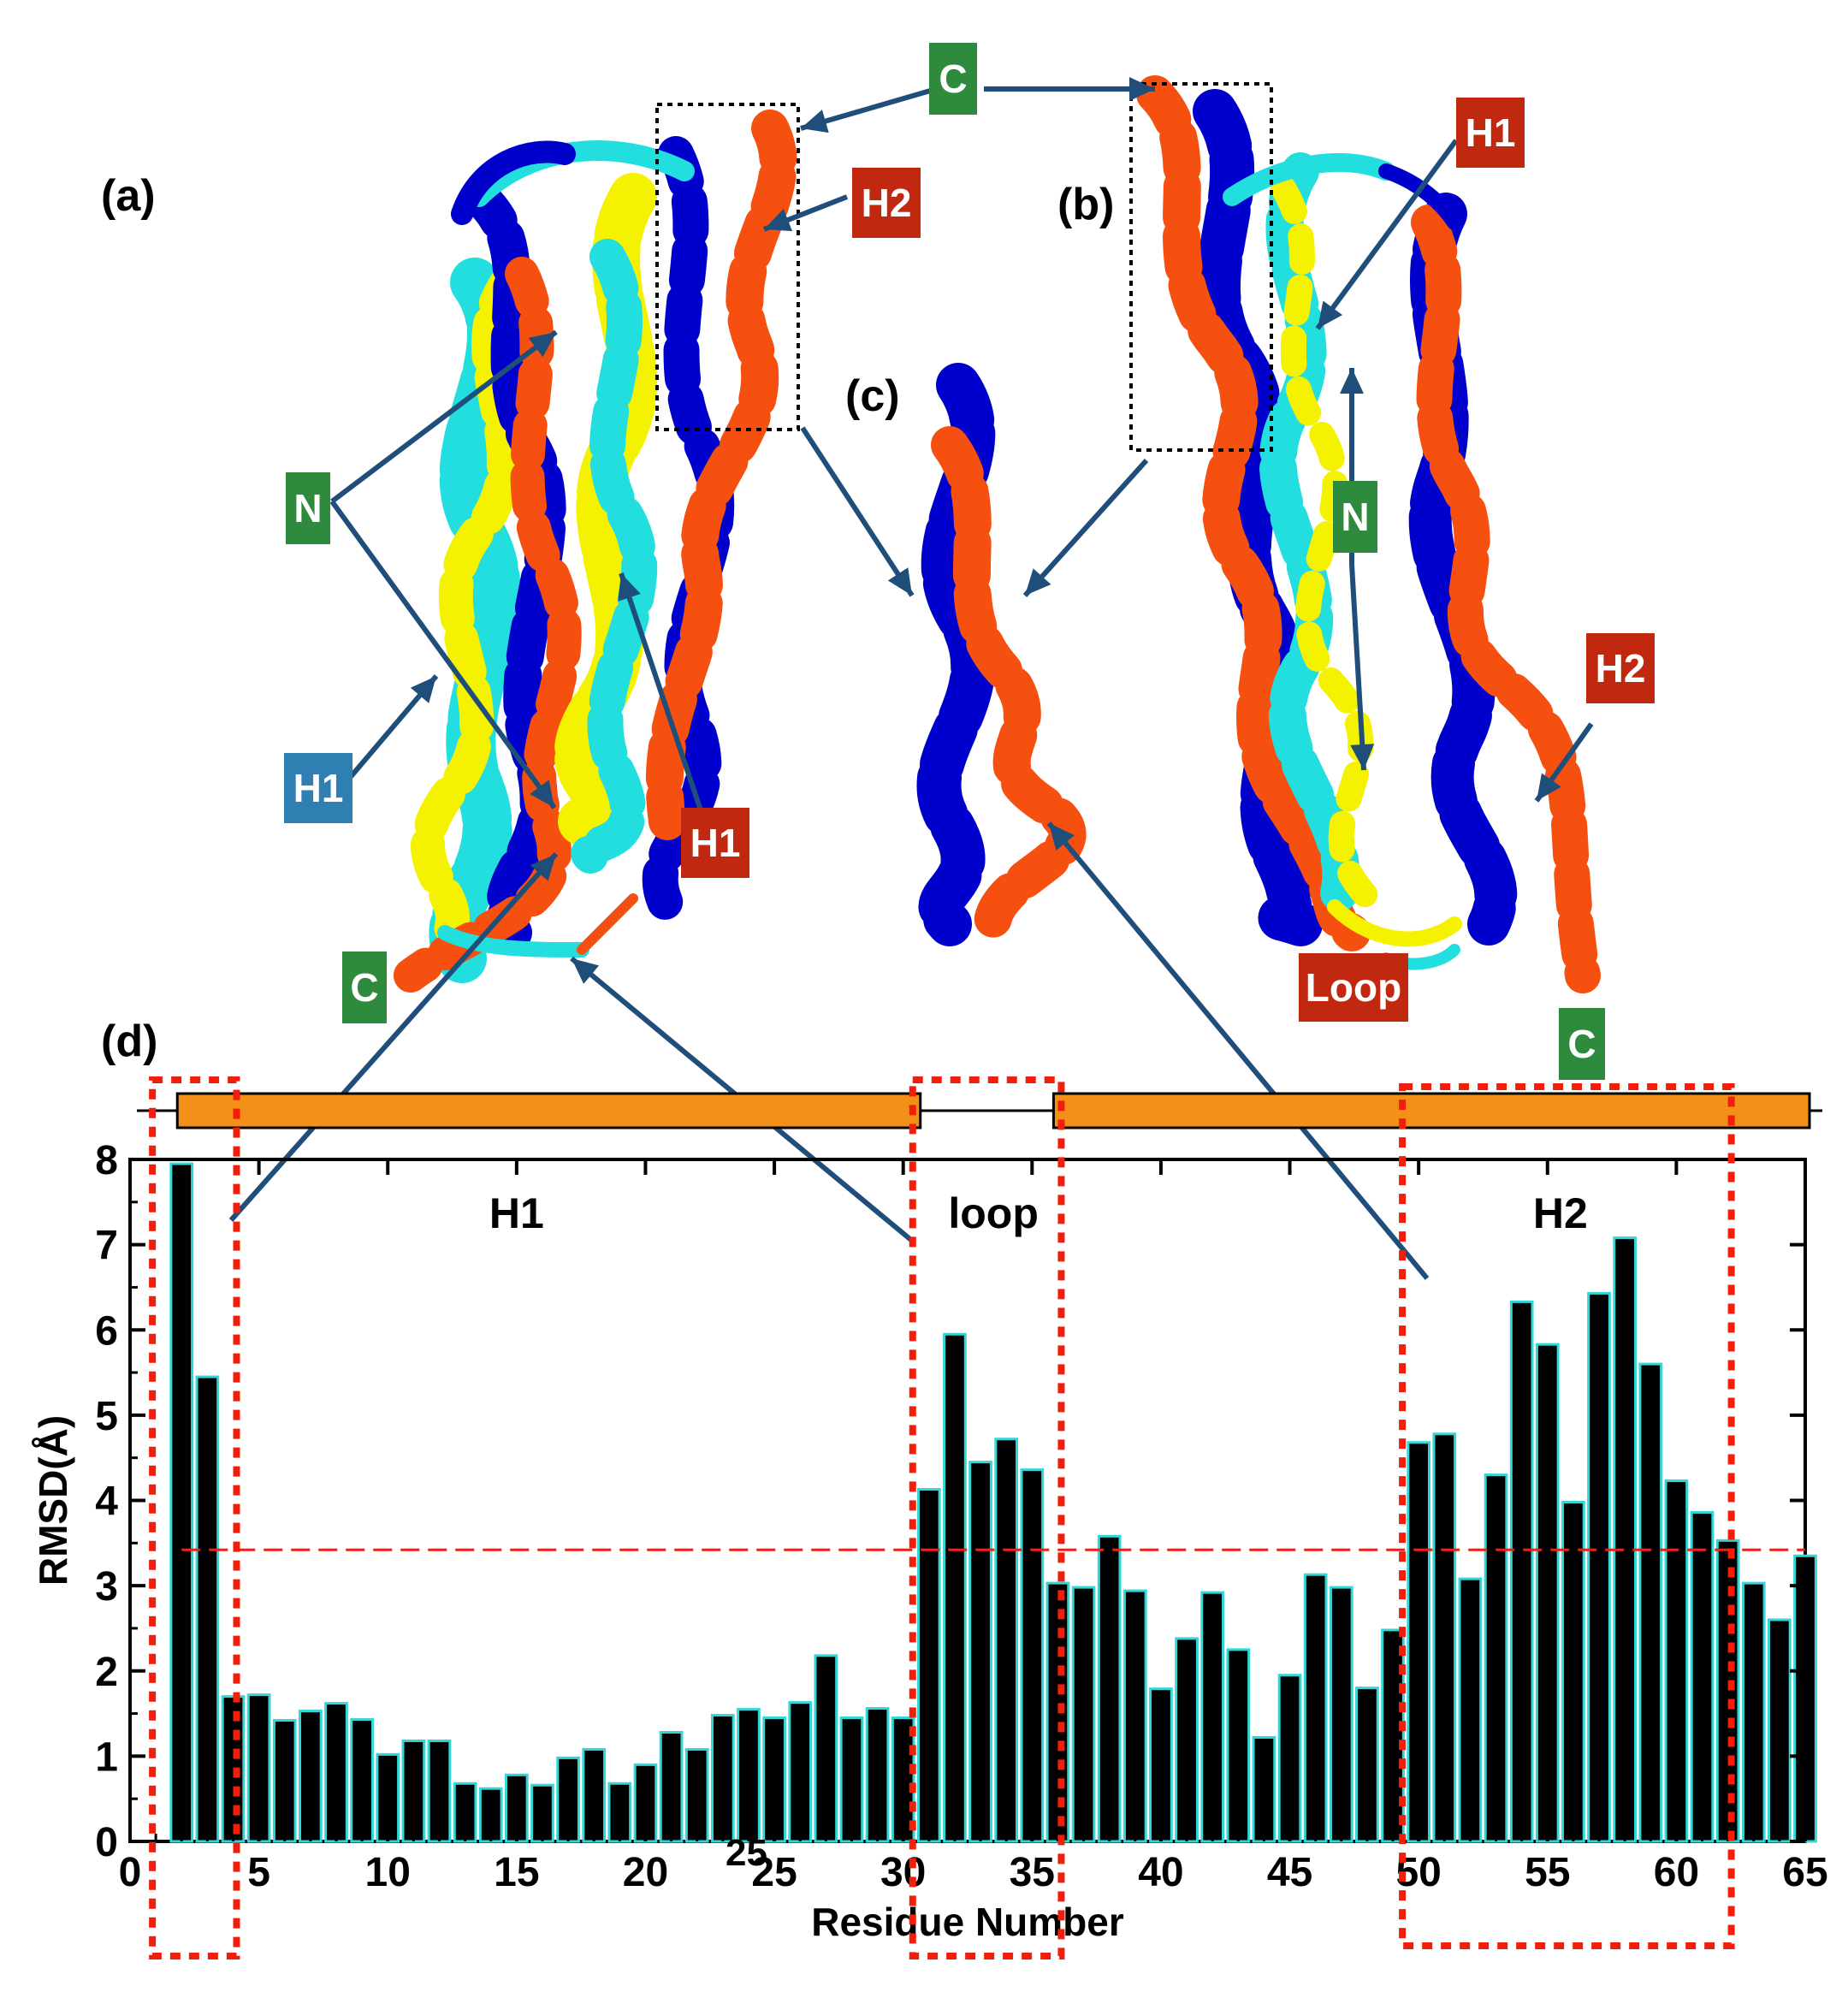  I want to click on region-label-h2: H2, so click(1560, 1213).